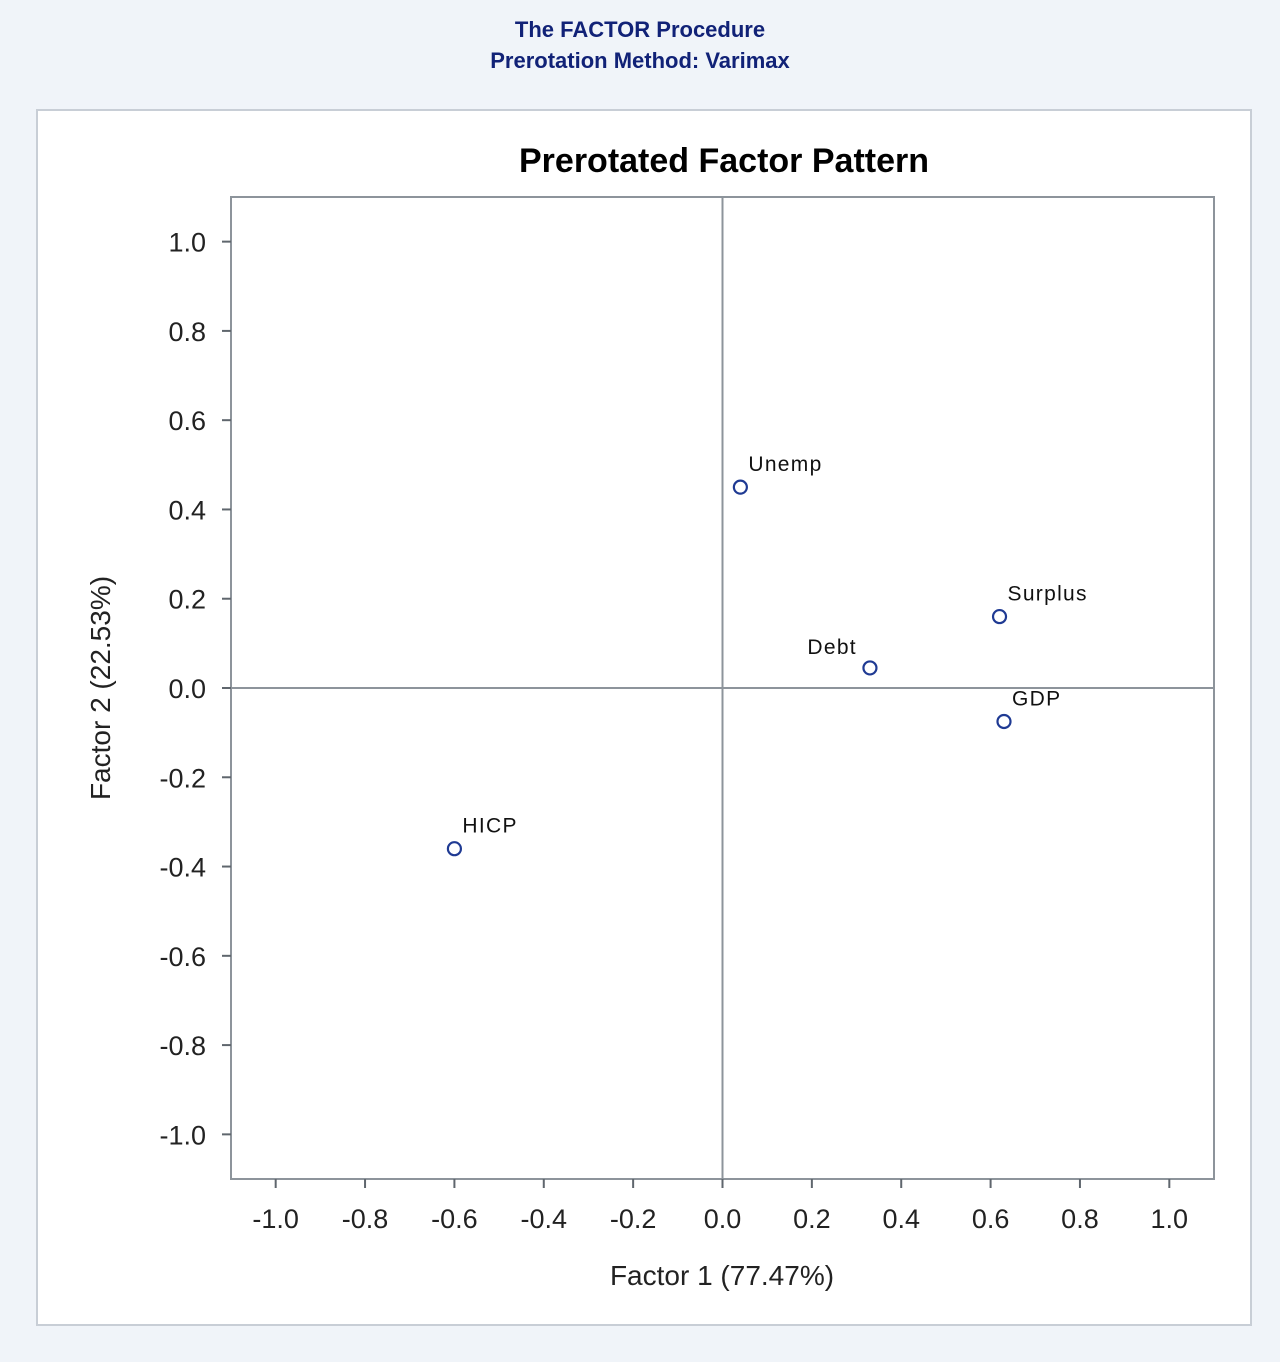  I want to click on x-tick-label: 0.0, so click(723, 1219).